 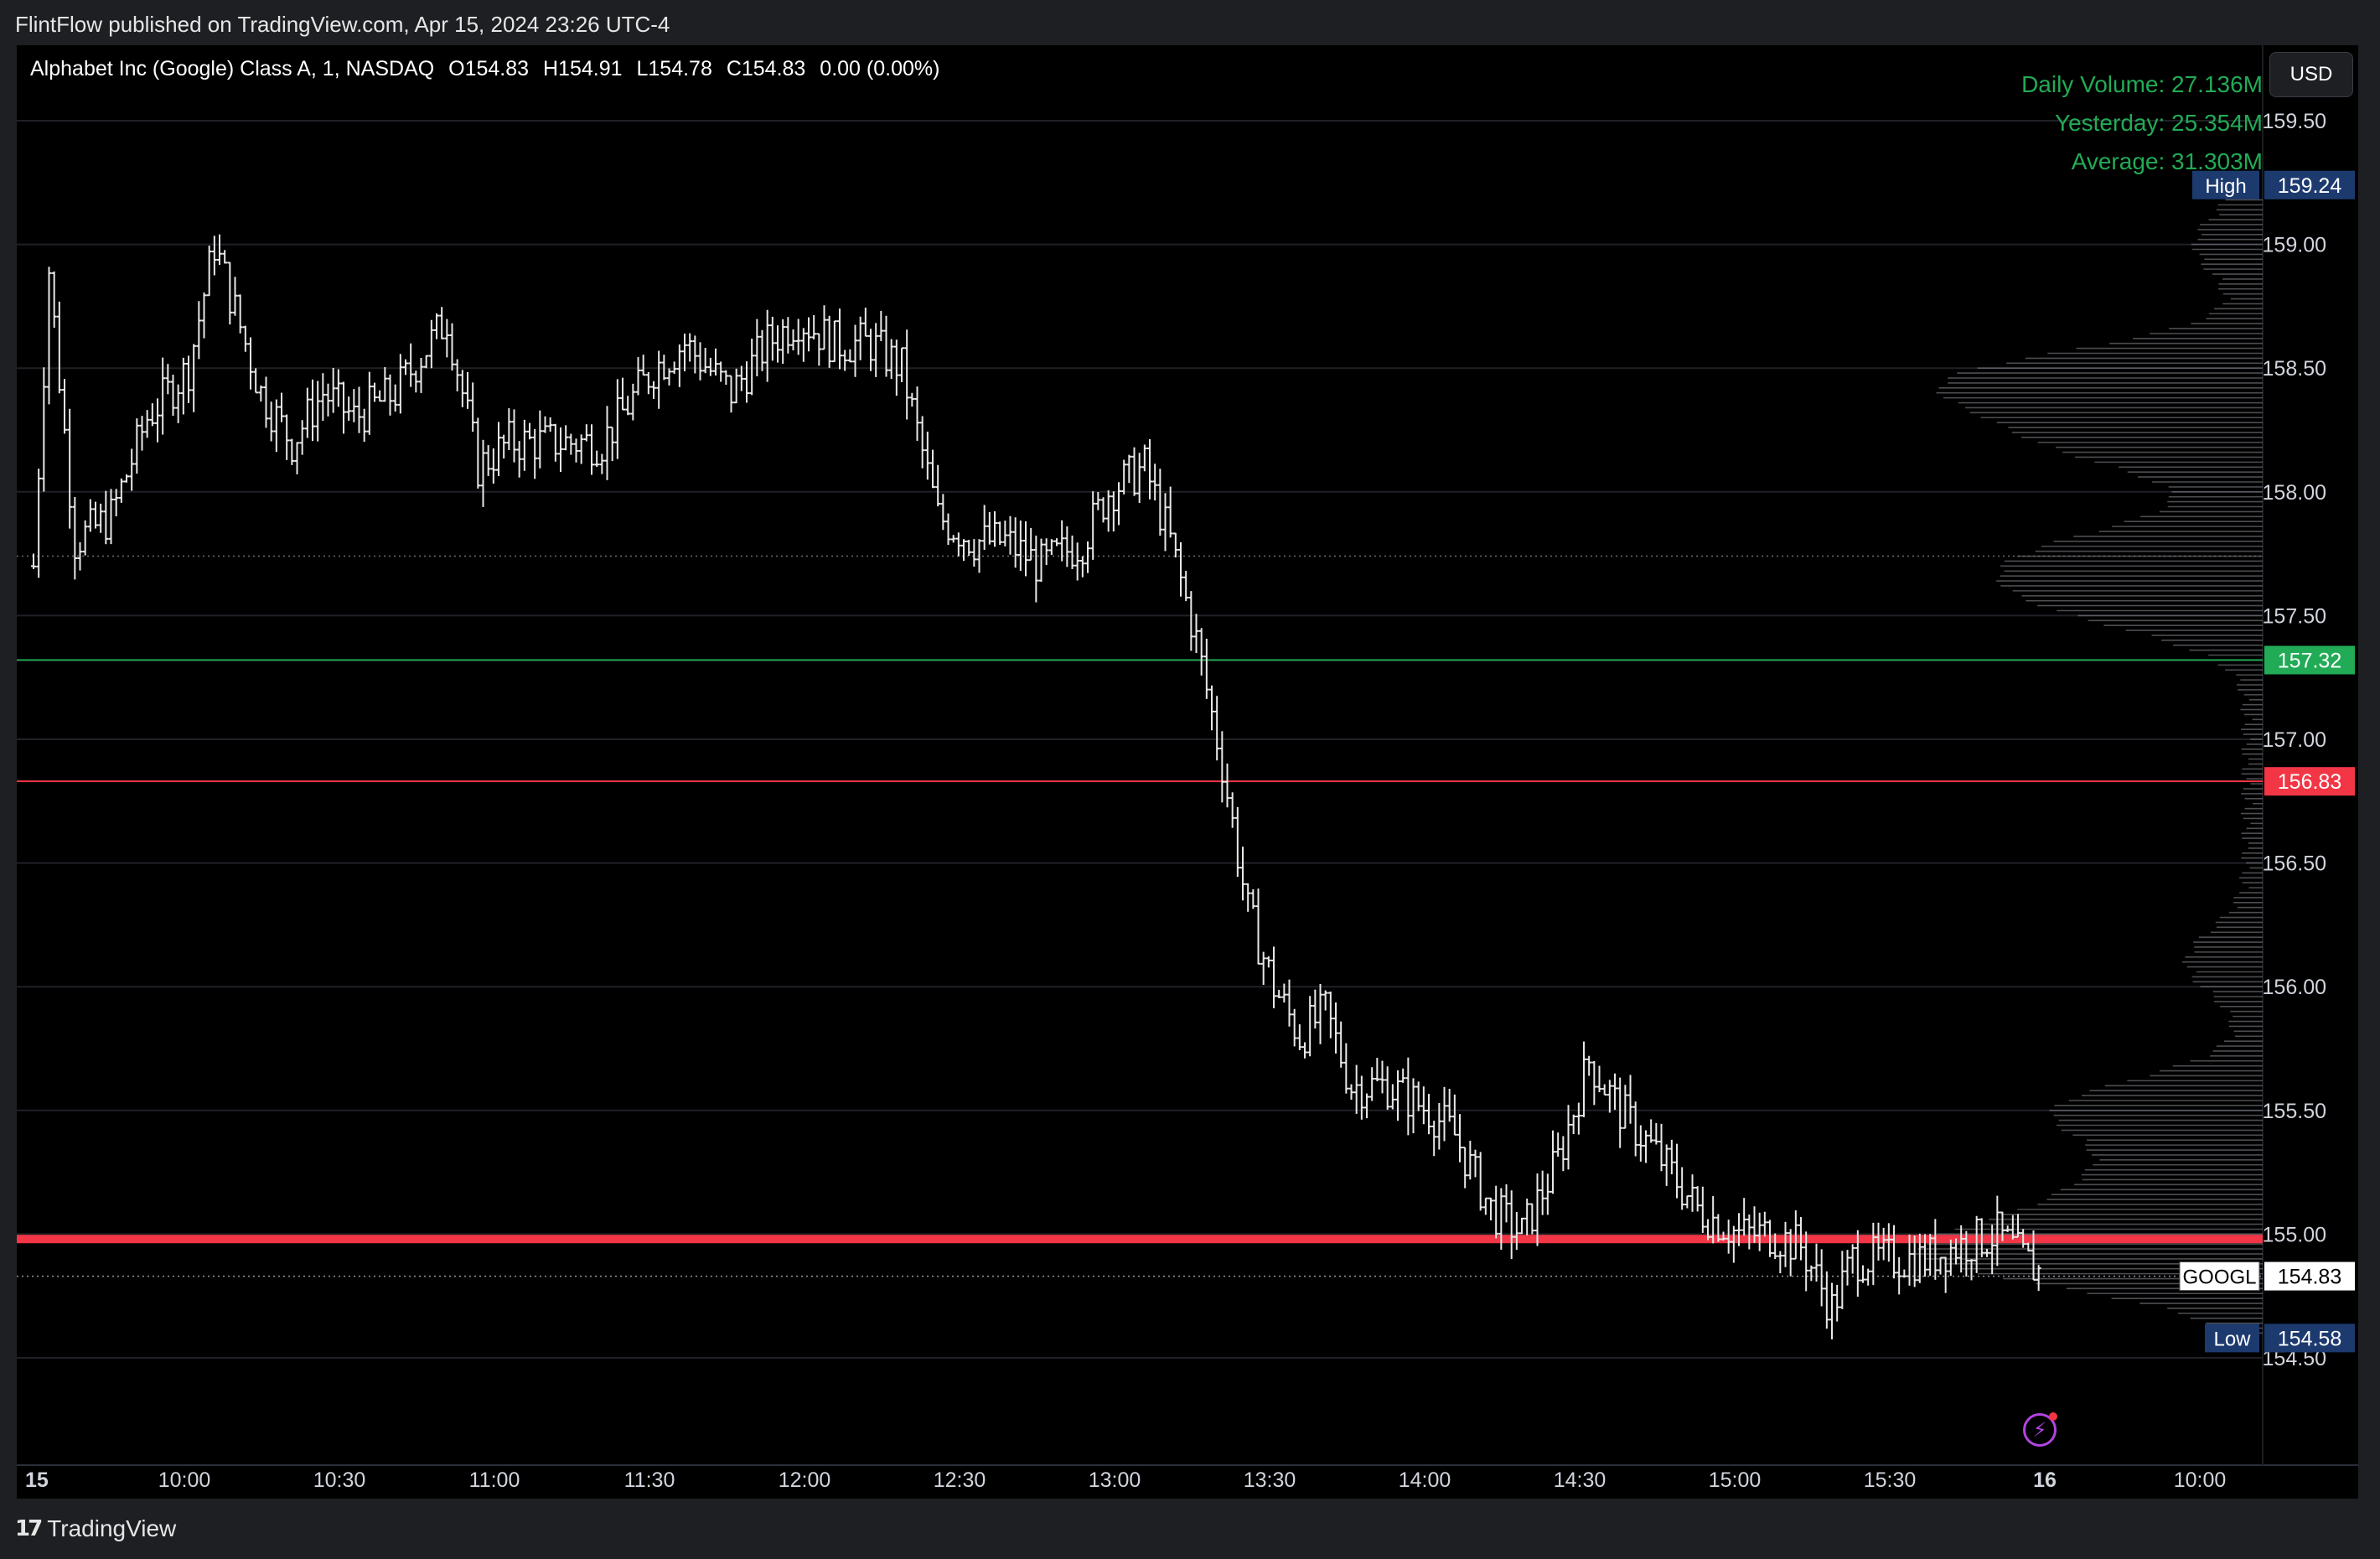 I want to click on ohlc-close: C154.83, so click(x=766, y=68).